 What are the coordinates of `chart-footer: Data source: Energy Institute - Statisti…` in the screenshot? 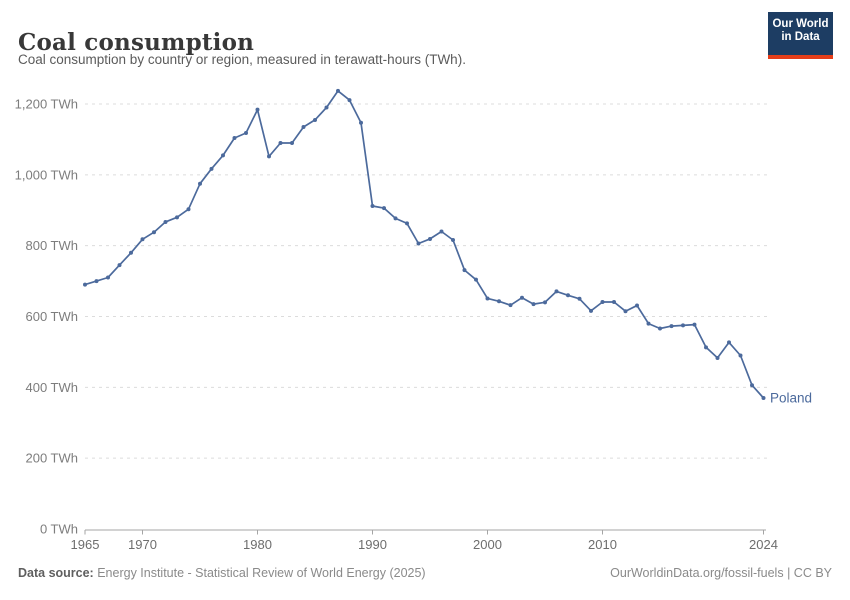 It's located at (425, 573).